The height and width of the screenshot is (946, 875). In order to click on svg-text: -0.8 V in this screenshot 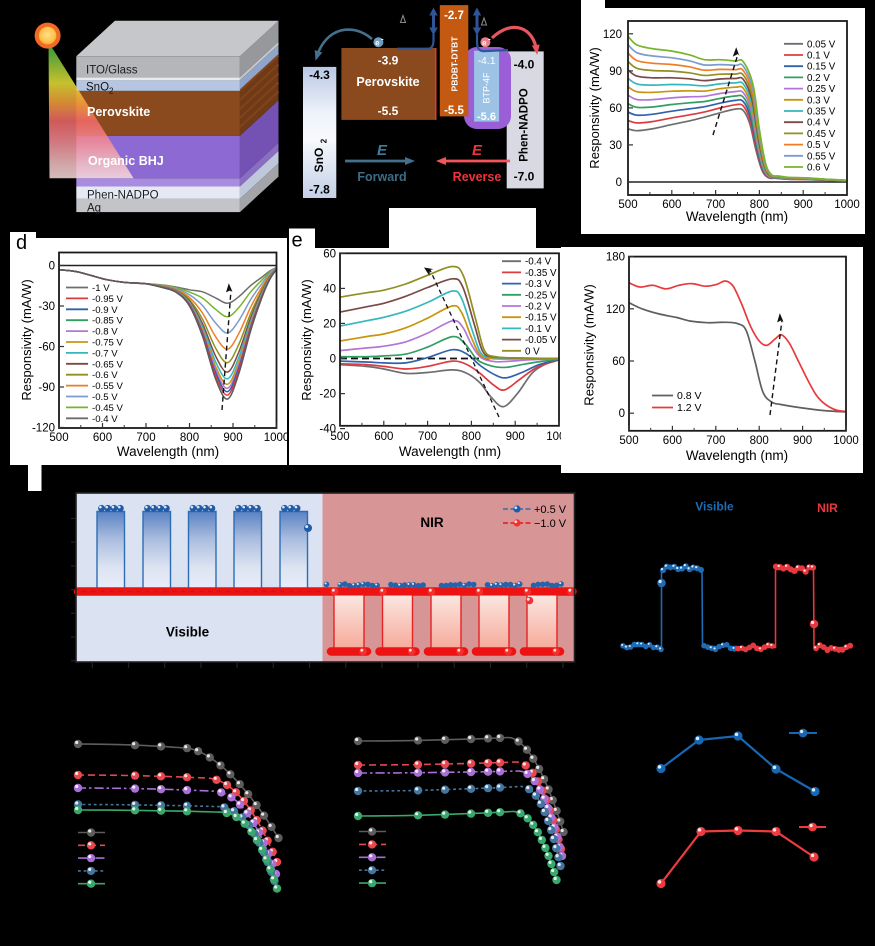, I will do `click(105, 332)`.